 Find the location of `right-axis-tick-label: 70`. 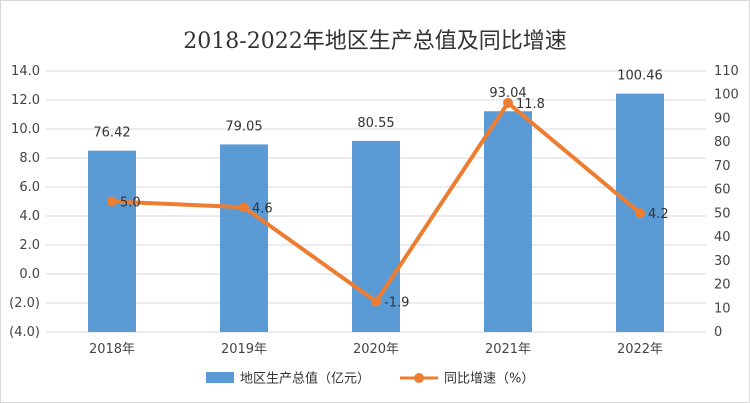

right-axis-tick-label: 70 is located at coordinates (722, 166).